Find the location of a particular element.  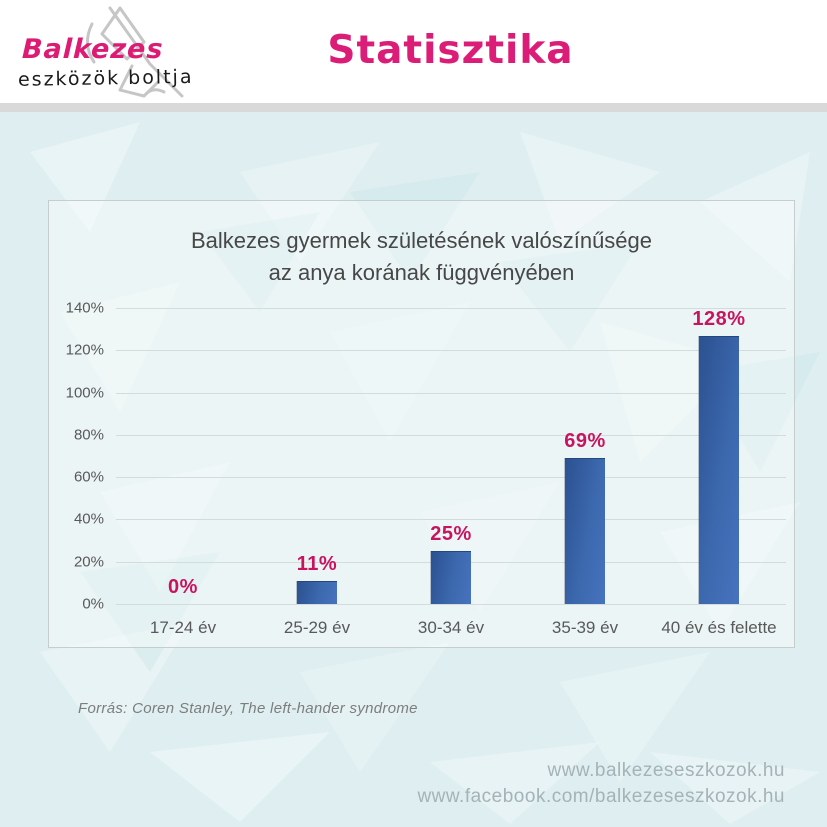

bar-value-label: 11% is located at coordinates (317, 563).